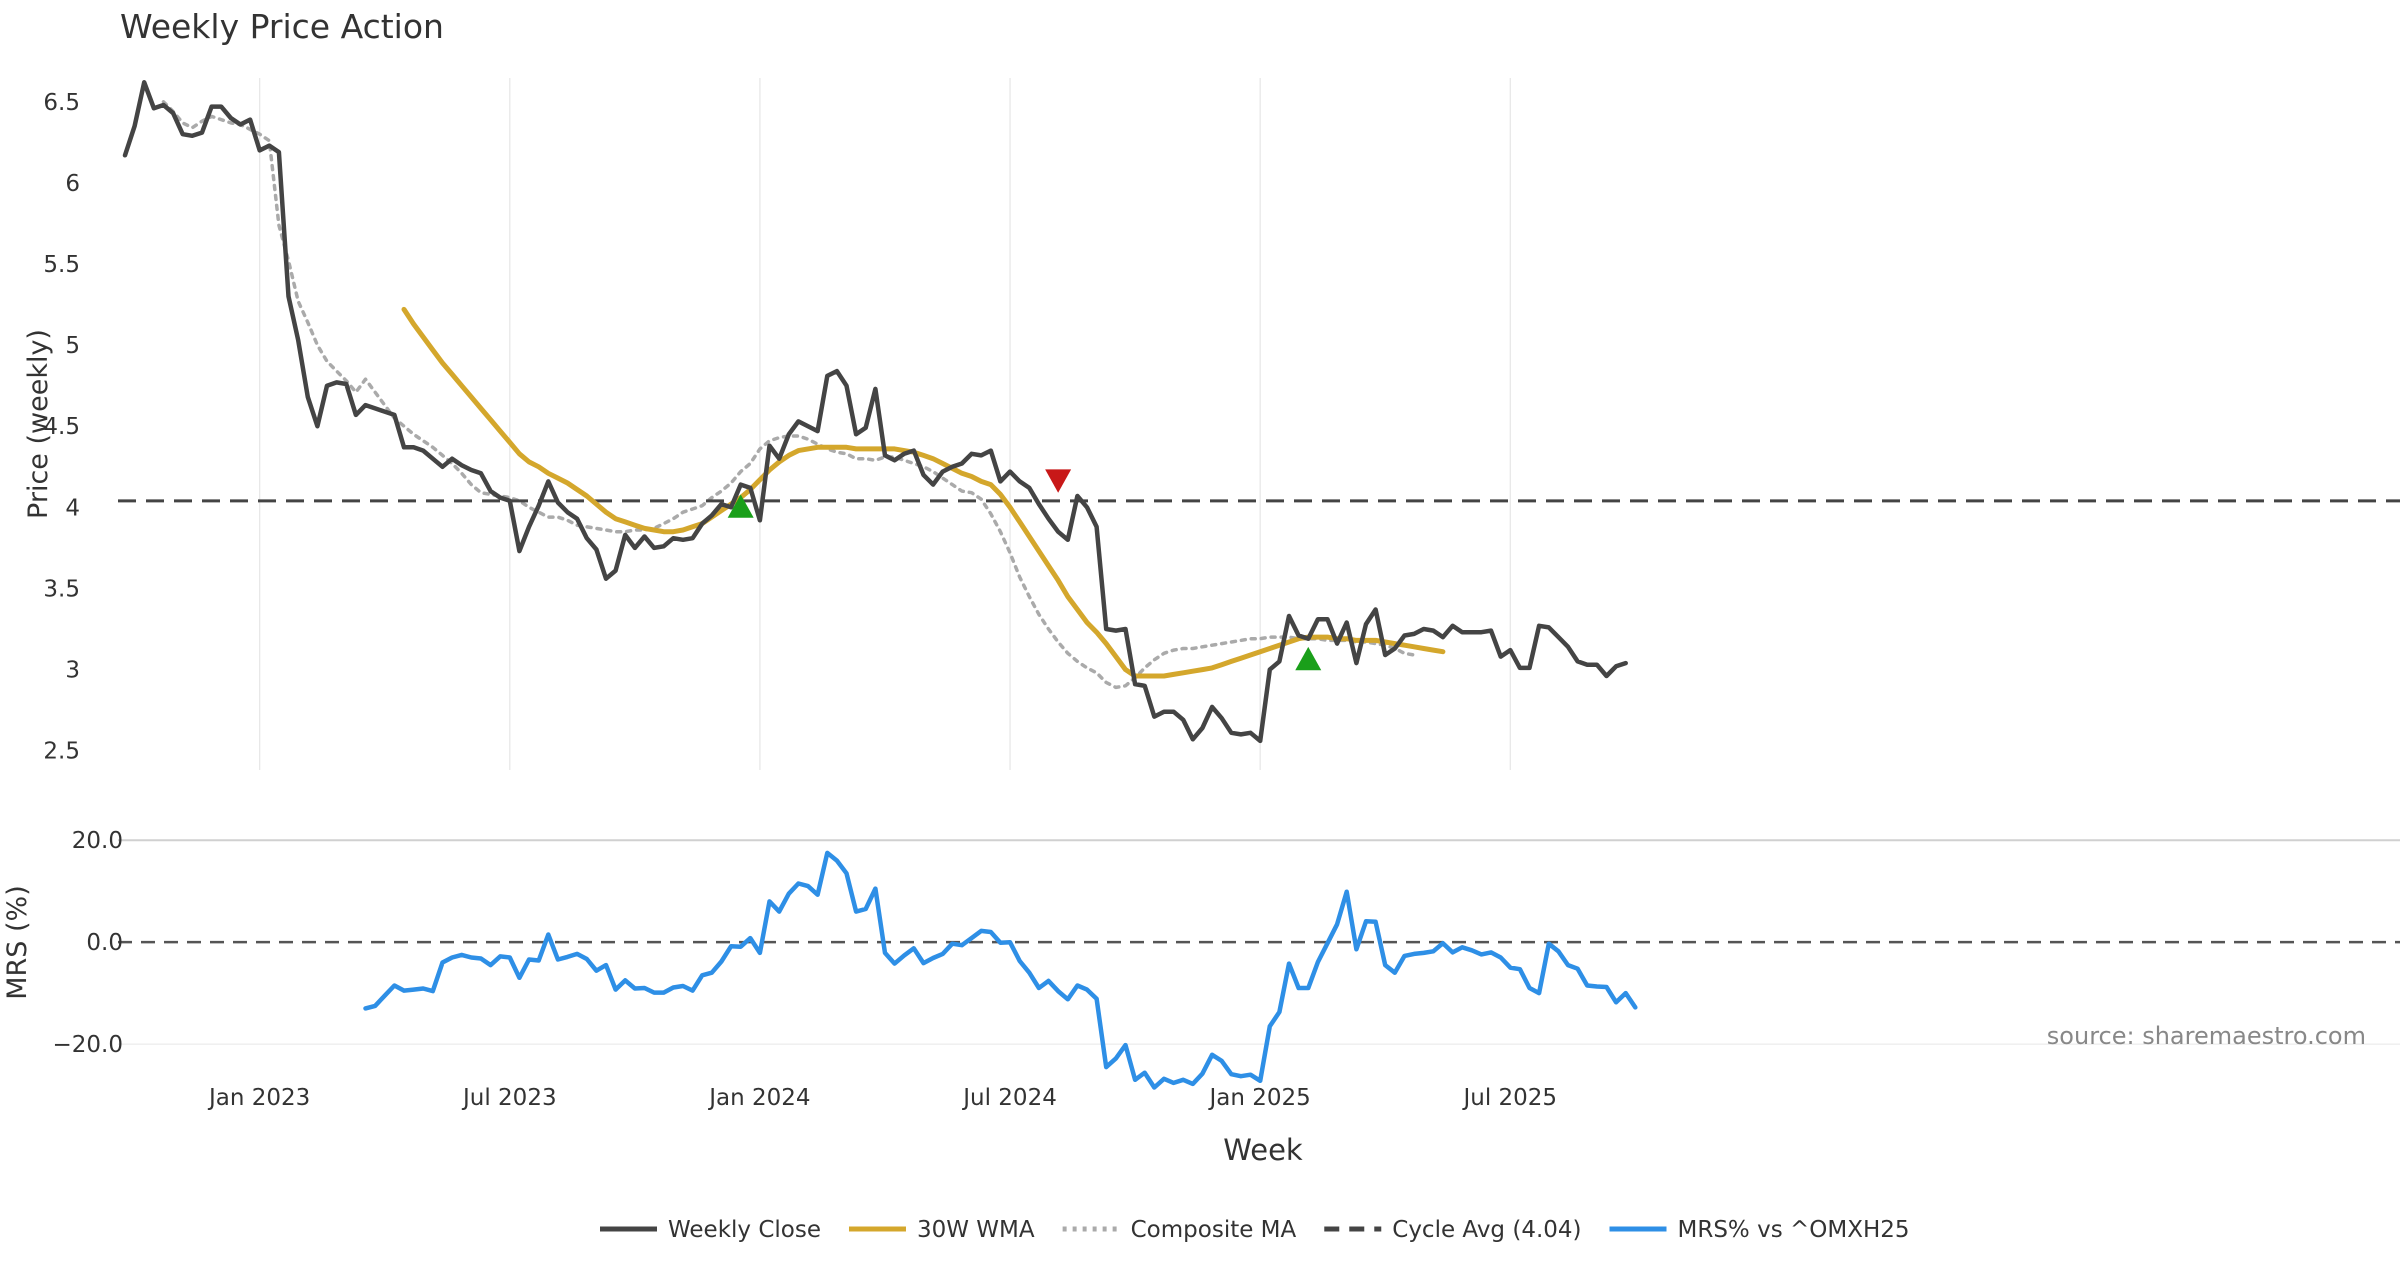  I want to click on price-ytick-label: 5, so click(72, 346).